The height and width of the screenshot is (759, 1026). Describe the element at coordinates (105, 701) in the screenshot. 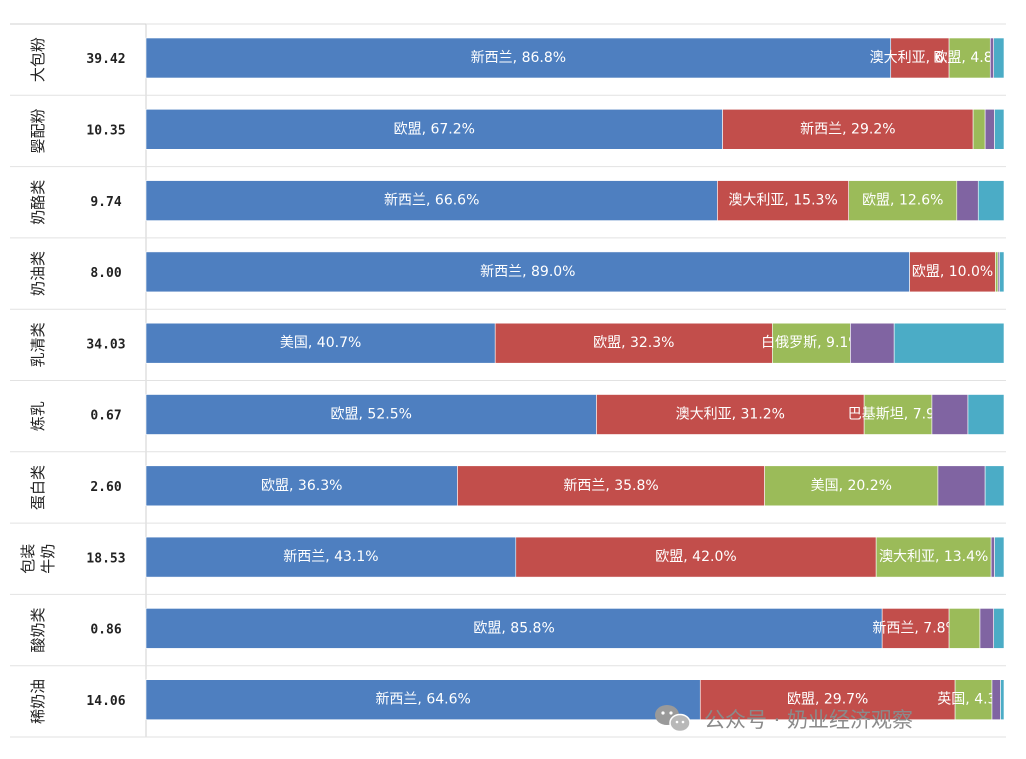

I see `total-value: 14.06` at that location.